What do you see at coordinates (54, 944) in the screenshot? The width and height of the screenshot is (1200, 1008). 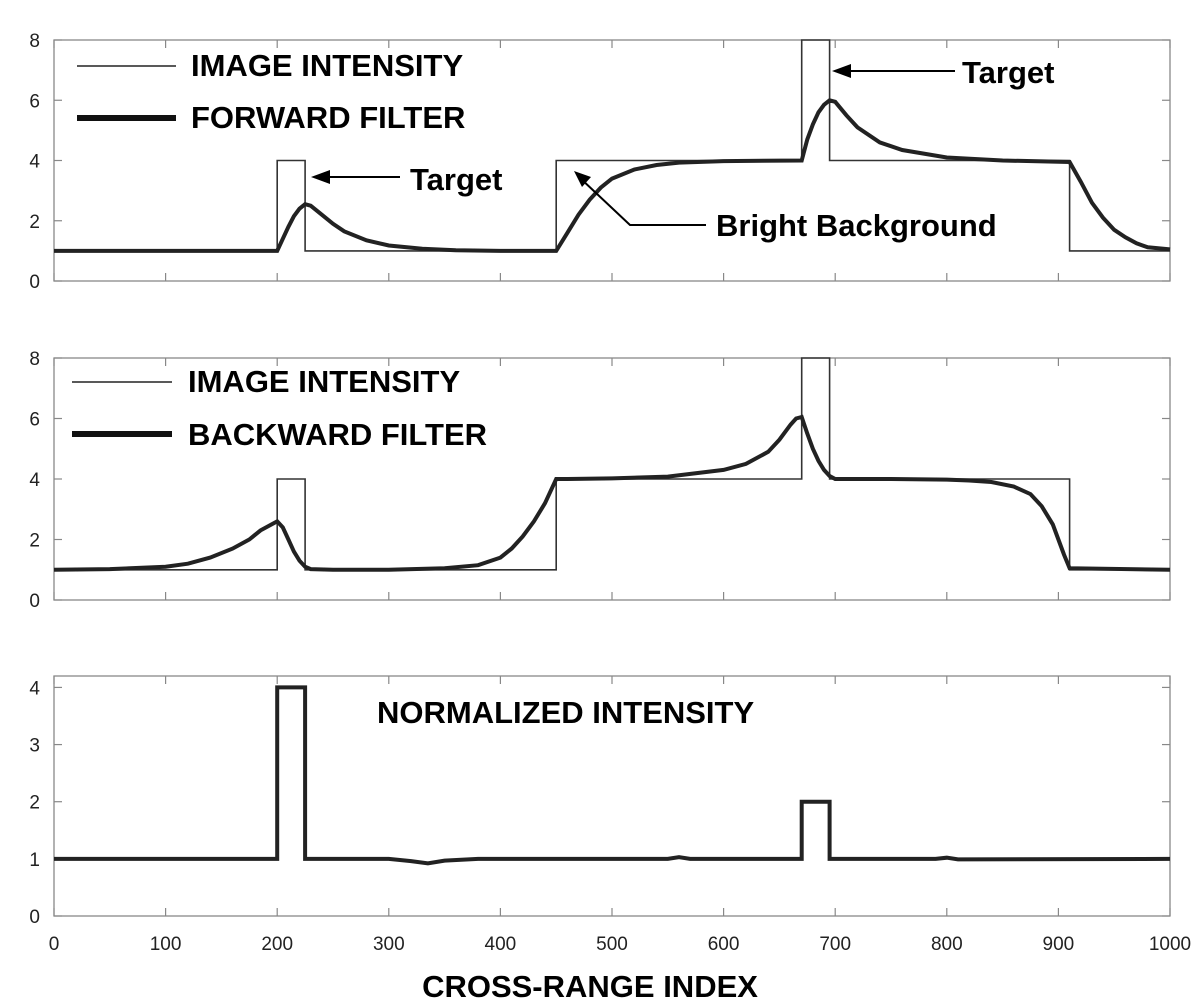 I see `x-tick-label: 0` at bounding box center [54, 944].